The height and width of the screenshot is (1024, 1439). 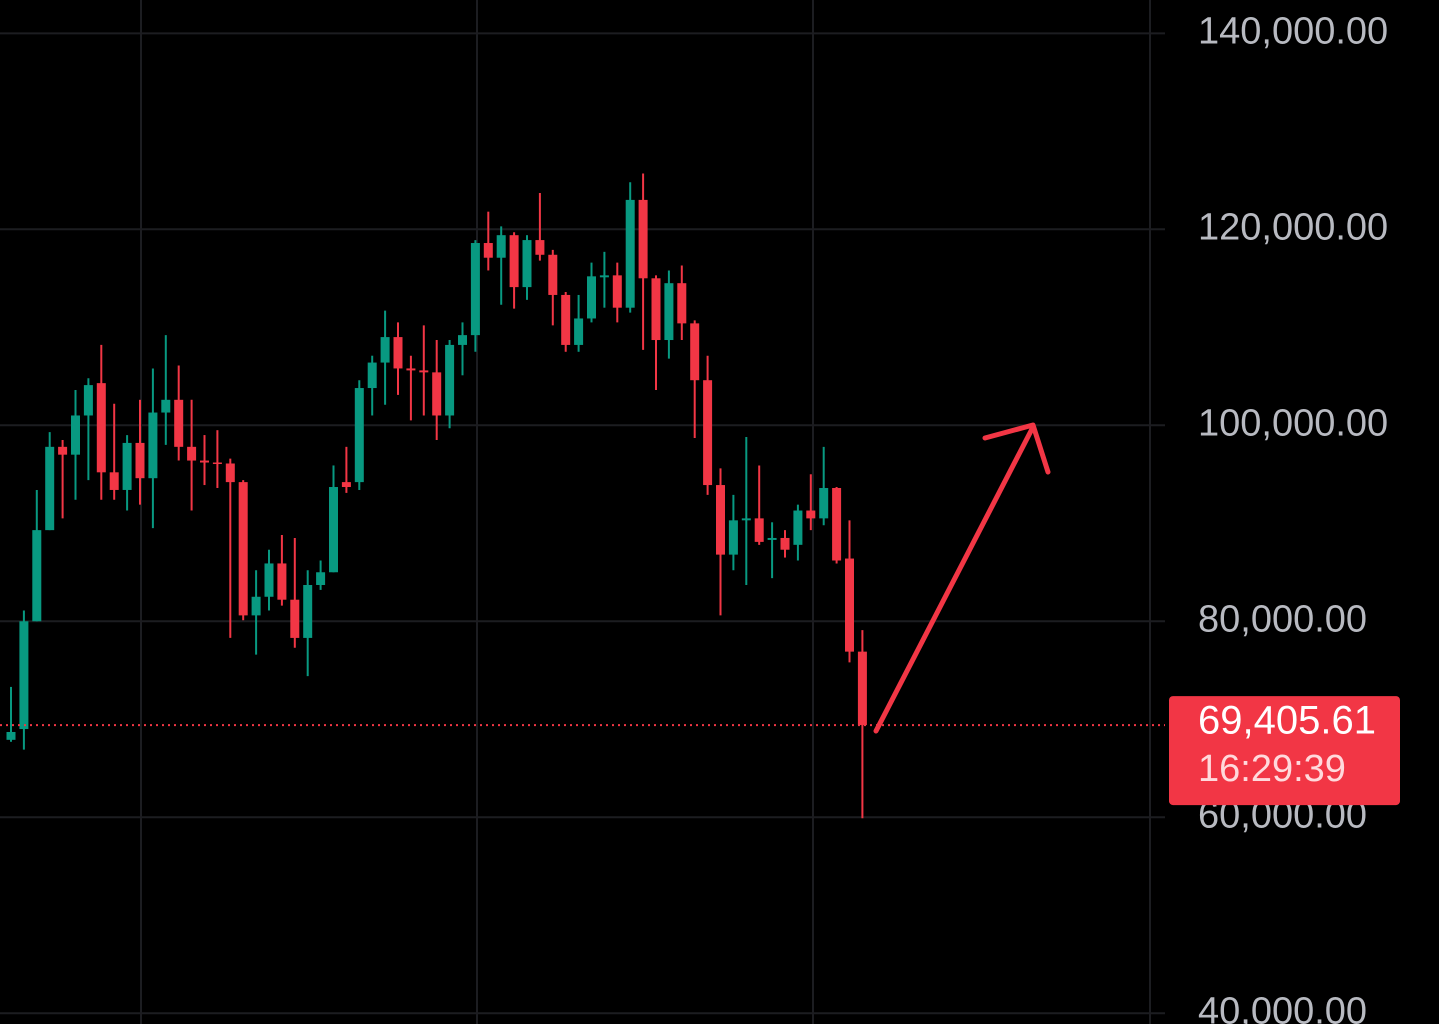 I want to click on y-tick-label: 140,000.00, so click(x=1293, y=31).